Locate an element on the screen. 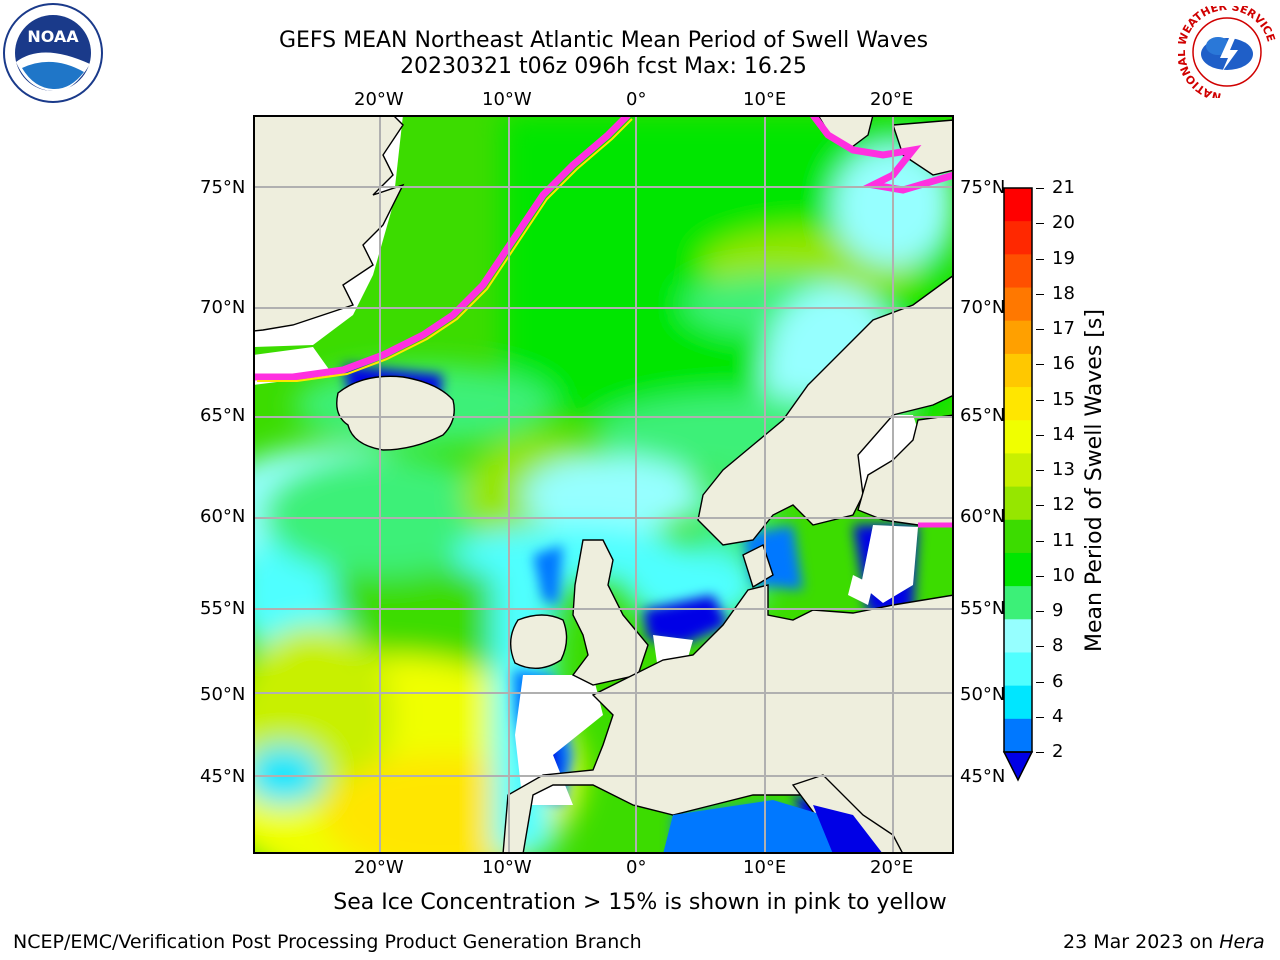 The height and width of the screenshot is (960, 1280). footer-date: 23 Mar 2023 on Hera is located at coordinates (1164, 942).